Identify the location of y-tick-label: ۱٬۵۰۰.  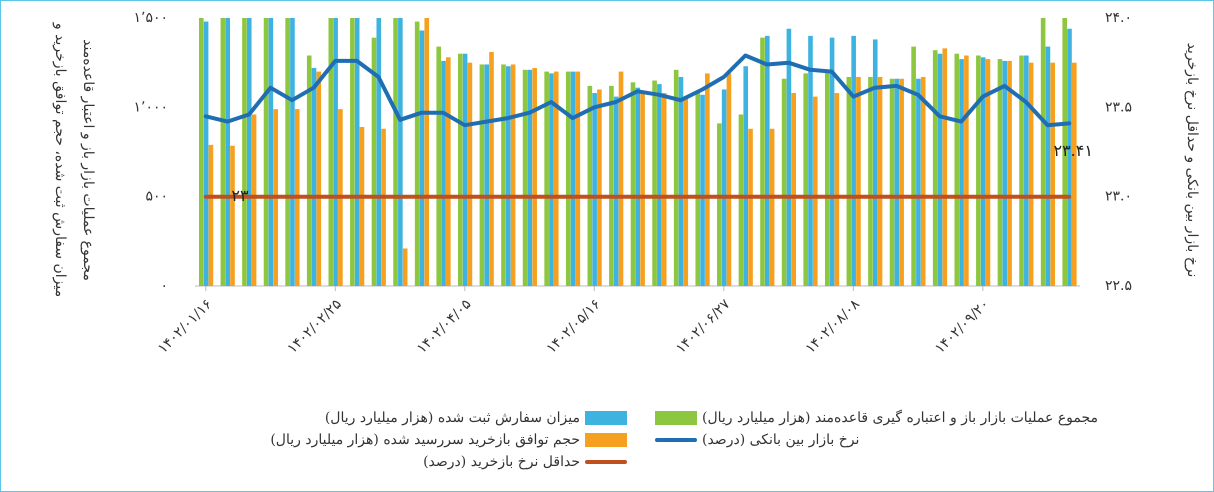
(150, 18).